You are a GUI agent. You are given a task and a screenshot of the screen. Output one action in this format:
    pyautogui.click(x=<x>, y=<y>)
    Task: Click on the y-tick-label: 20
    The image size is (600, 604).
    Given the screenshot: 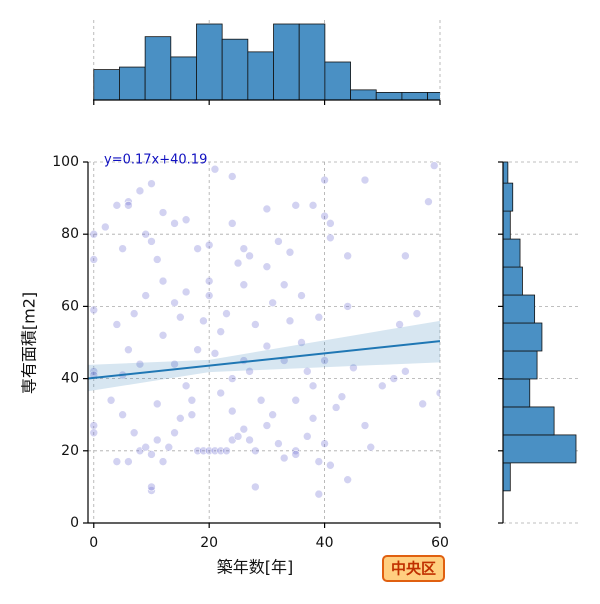 What is the action you would take?
    pyautogui.click(x=70, y=451)
    